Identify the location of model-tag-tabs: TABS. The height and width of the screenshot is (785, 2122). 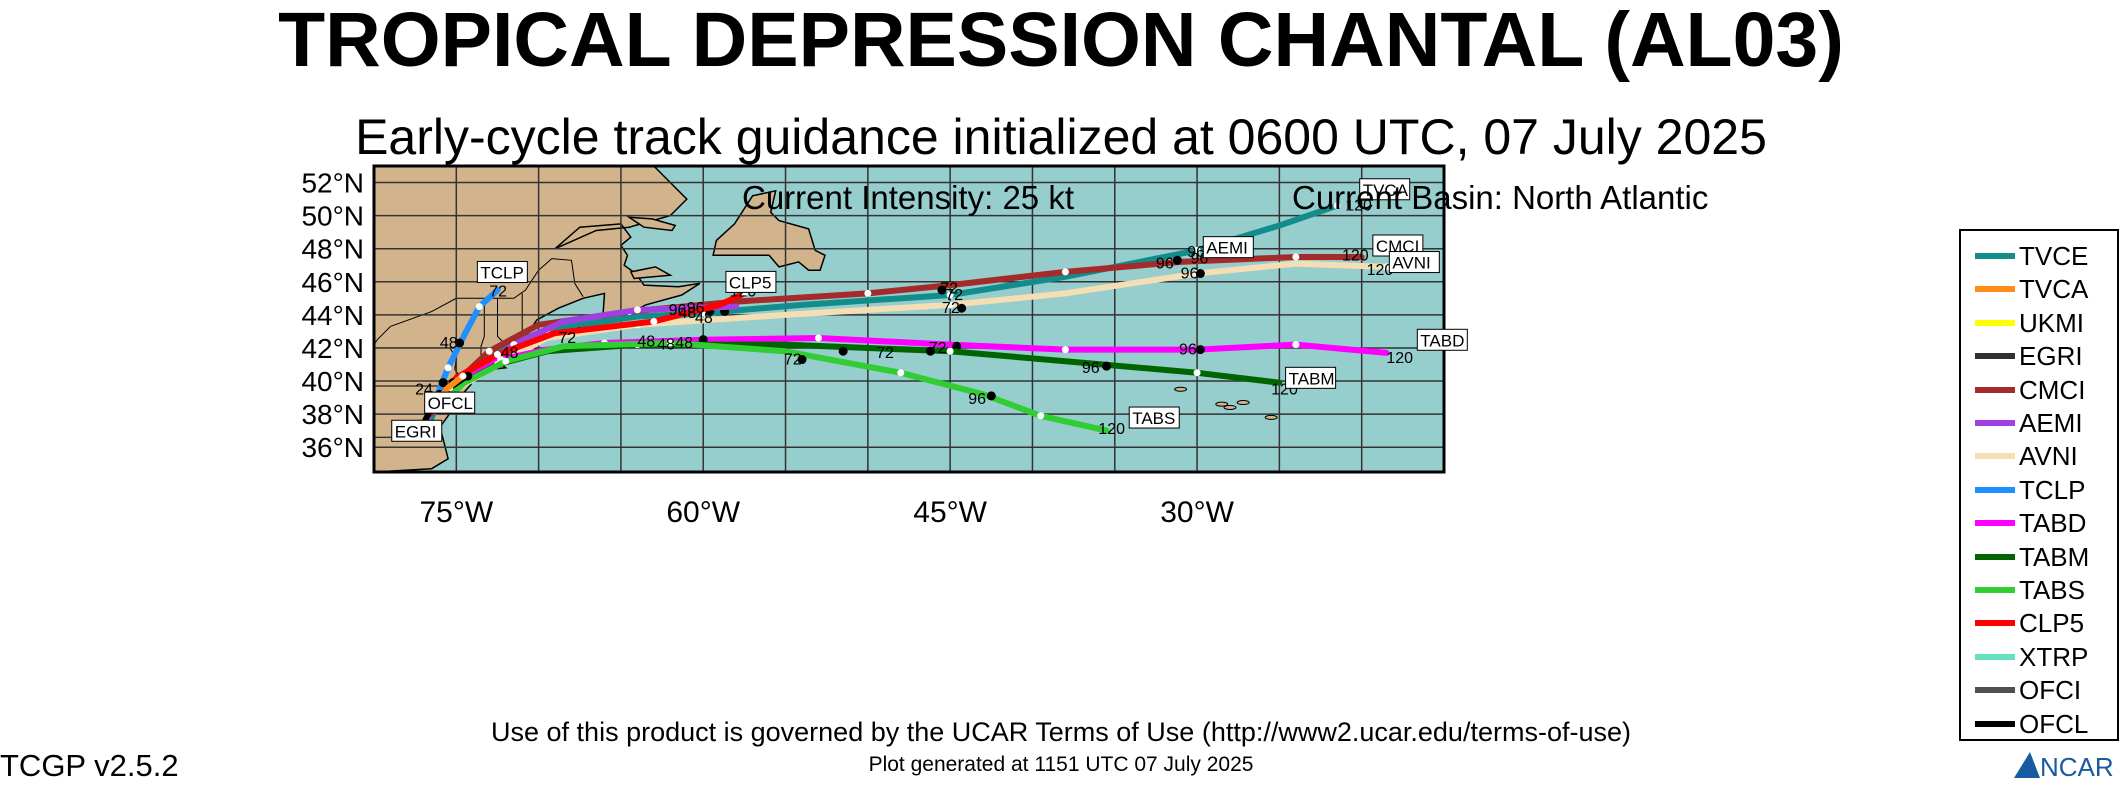
(1153, 418).